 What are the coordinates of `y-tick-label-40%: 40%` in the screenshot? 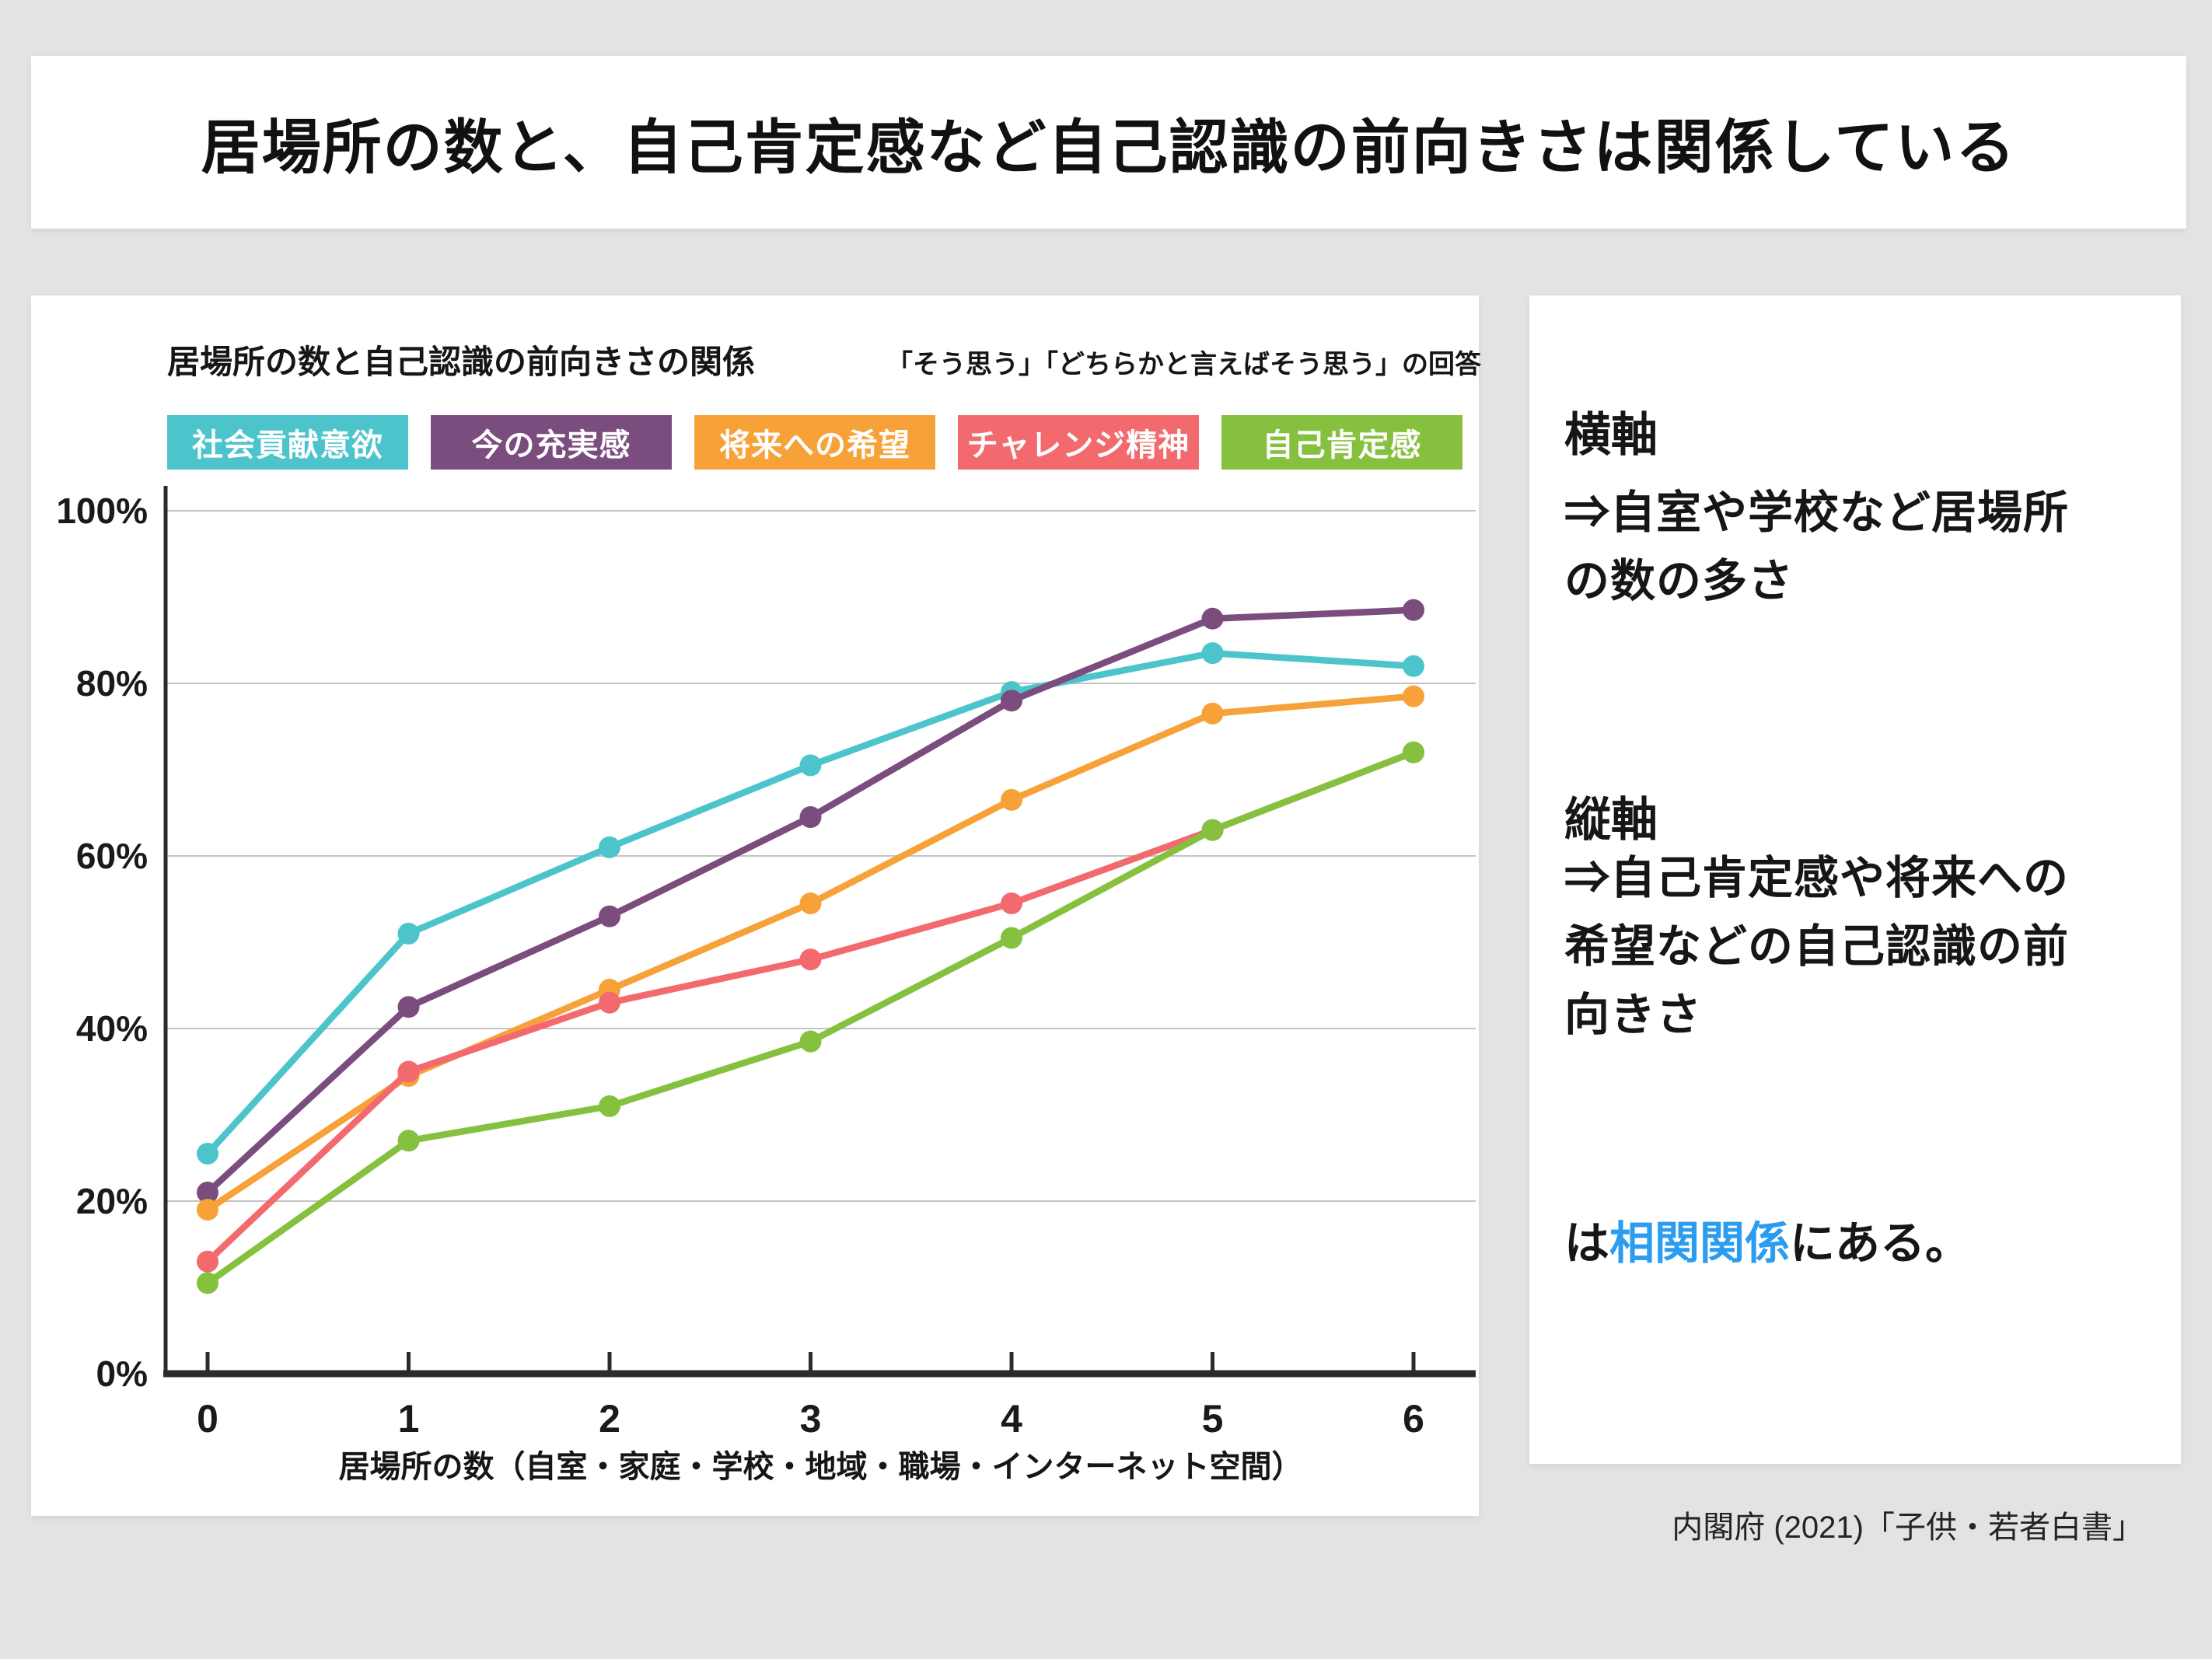 It's located at (112, 1028).